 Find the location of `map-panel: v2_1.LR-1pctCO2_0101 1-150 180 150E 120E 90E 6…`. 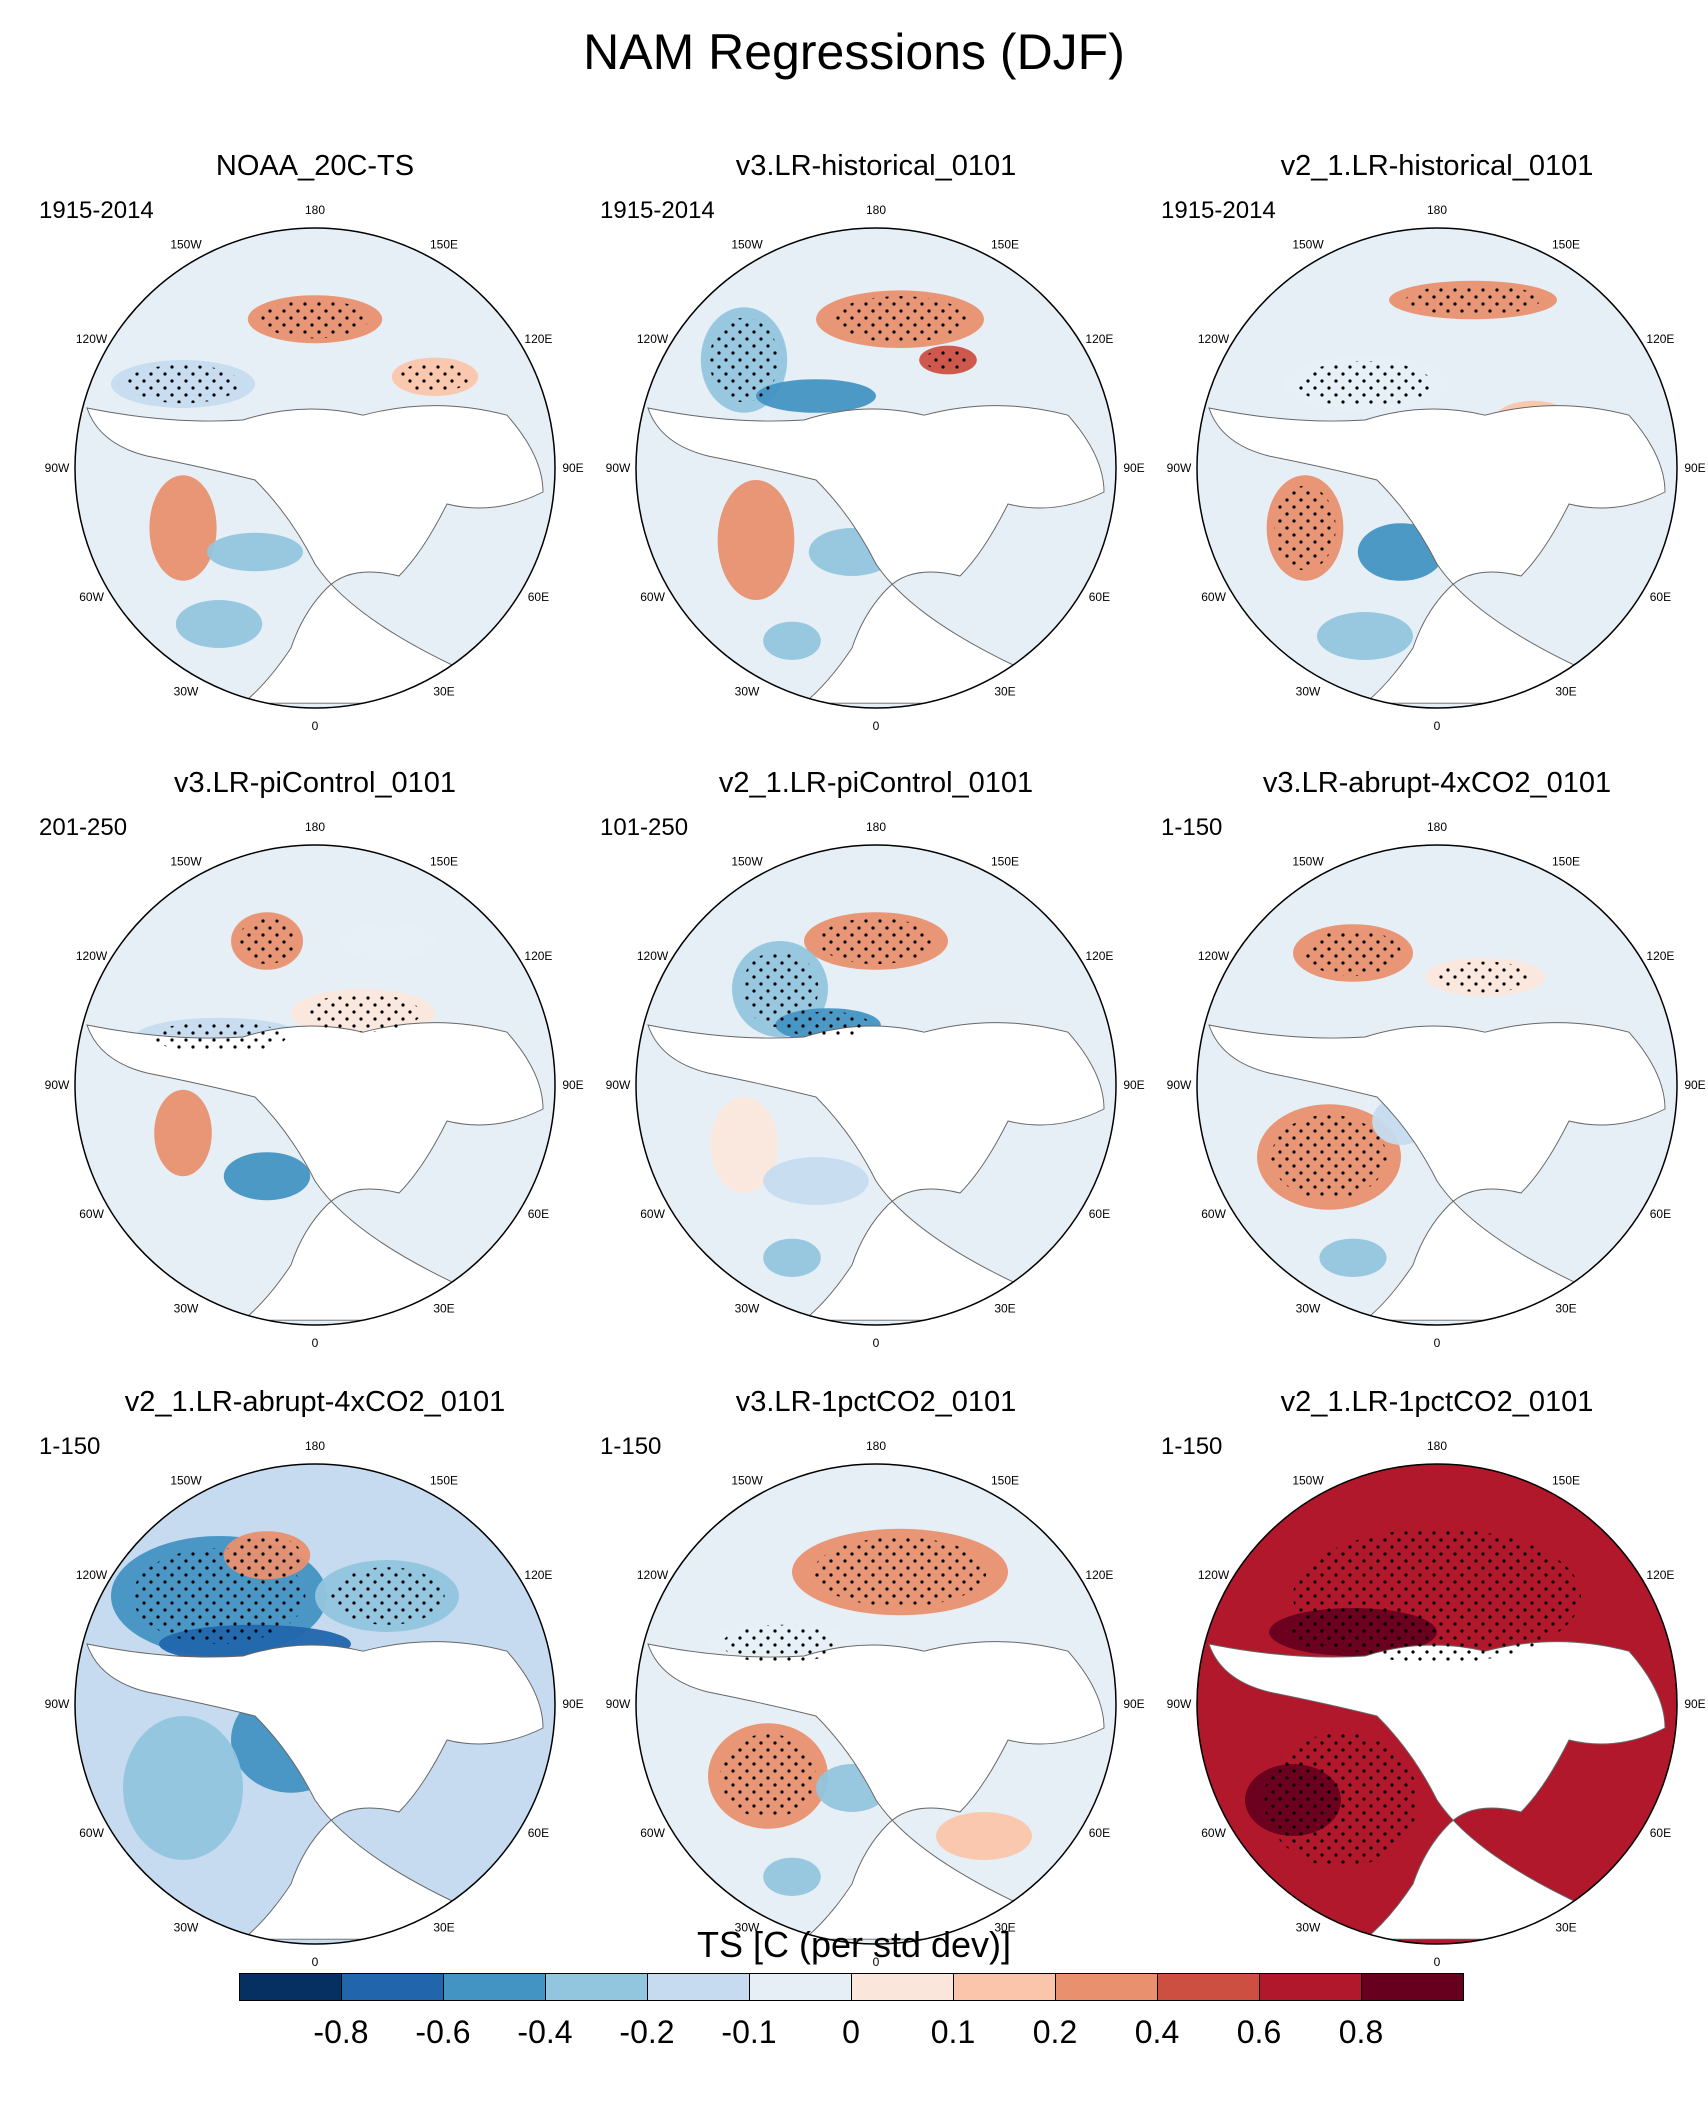

map-panel: v2_1.LR-1pctCO2_0101 1-150 180 150E 120E 90E 6… is located at coordinates (1432, 1679).